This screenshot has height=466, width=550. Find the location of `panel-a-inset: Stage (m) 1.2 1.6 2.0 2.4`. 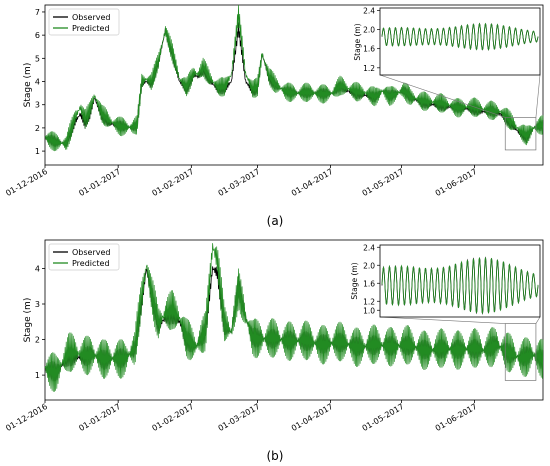

panel-a-inset: Stage (m) 1.2 1.6 2.0 2.4 is located at coordinates (447, 41).